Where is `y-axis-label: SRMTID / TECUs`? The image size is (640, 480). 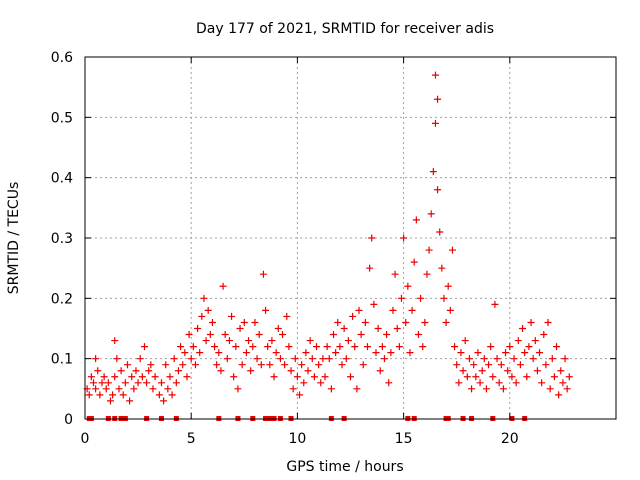
y-axis-label: SRMTID / TECUs is located at coordinates (14, 238).